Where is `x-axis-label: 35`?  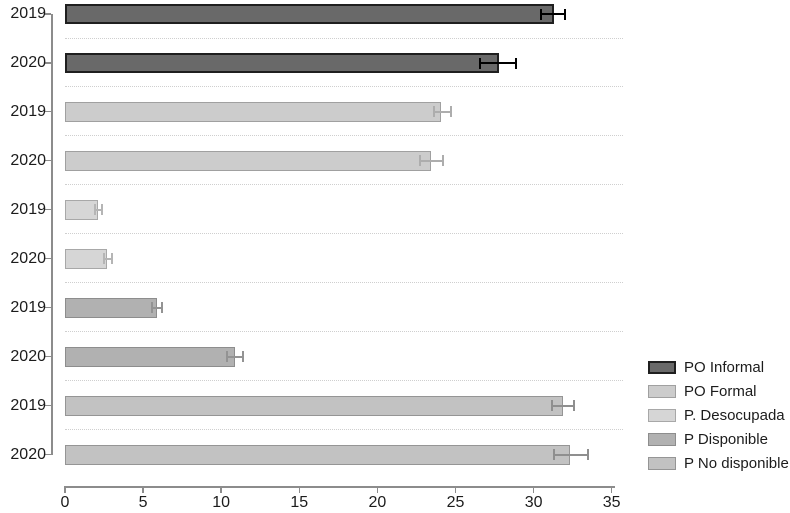 x-axis-label: 35 is located at coordinates (611, 502).